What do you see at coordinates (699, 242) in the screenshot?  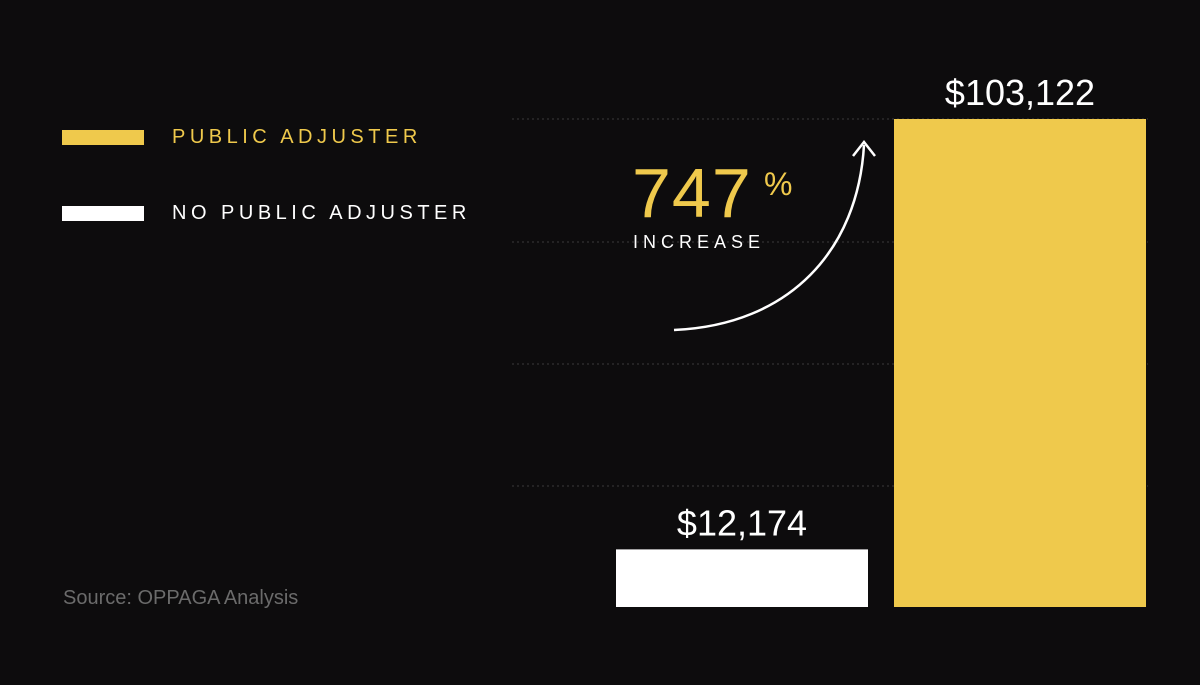 I see `increase-label: INCREASE` at bounding box center [699, 242].